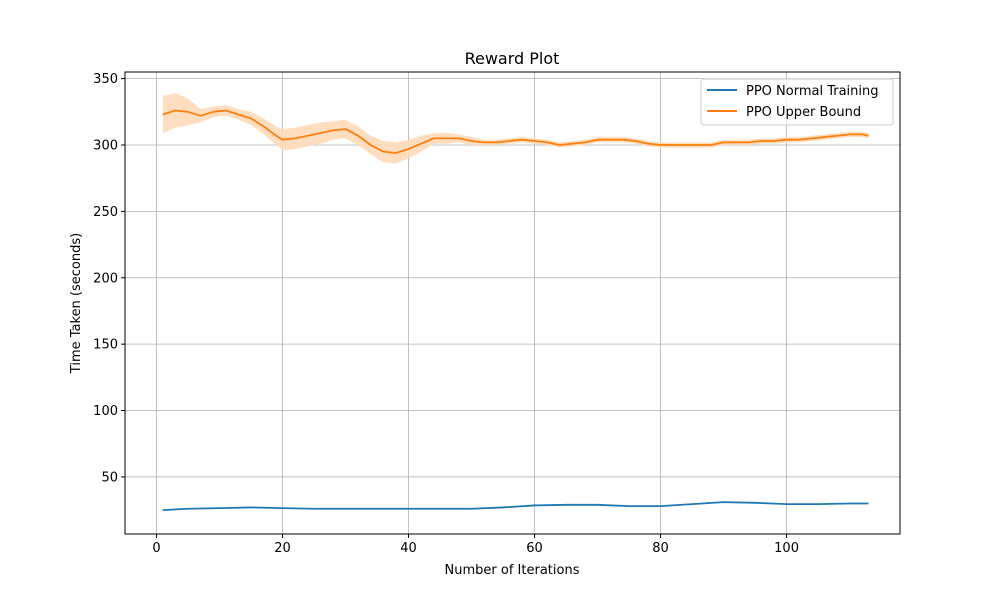  I want to click on series-line-ppo-upper-bound, so click(515, 131).